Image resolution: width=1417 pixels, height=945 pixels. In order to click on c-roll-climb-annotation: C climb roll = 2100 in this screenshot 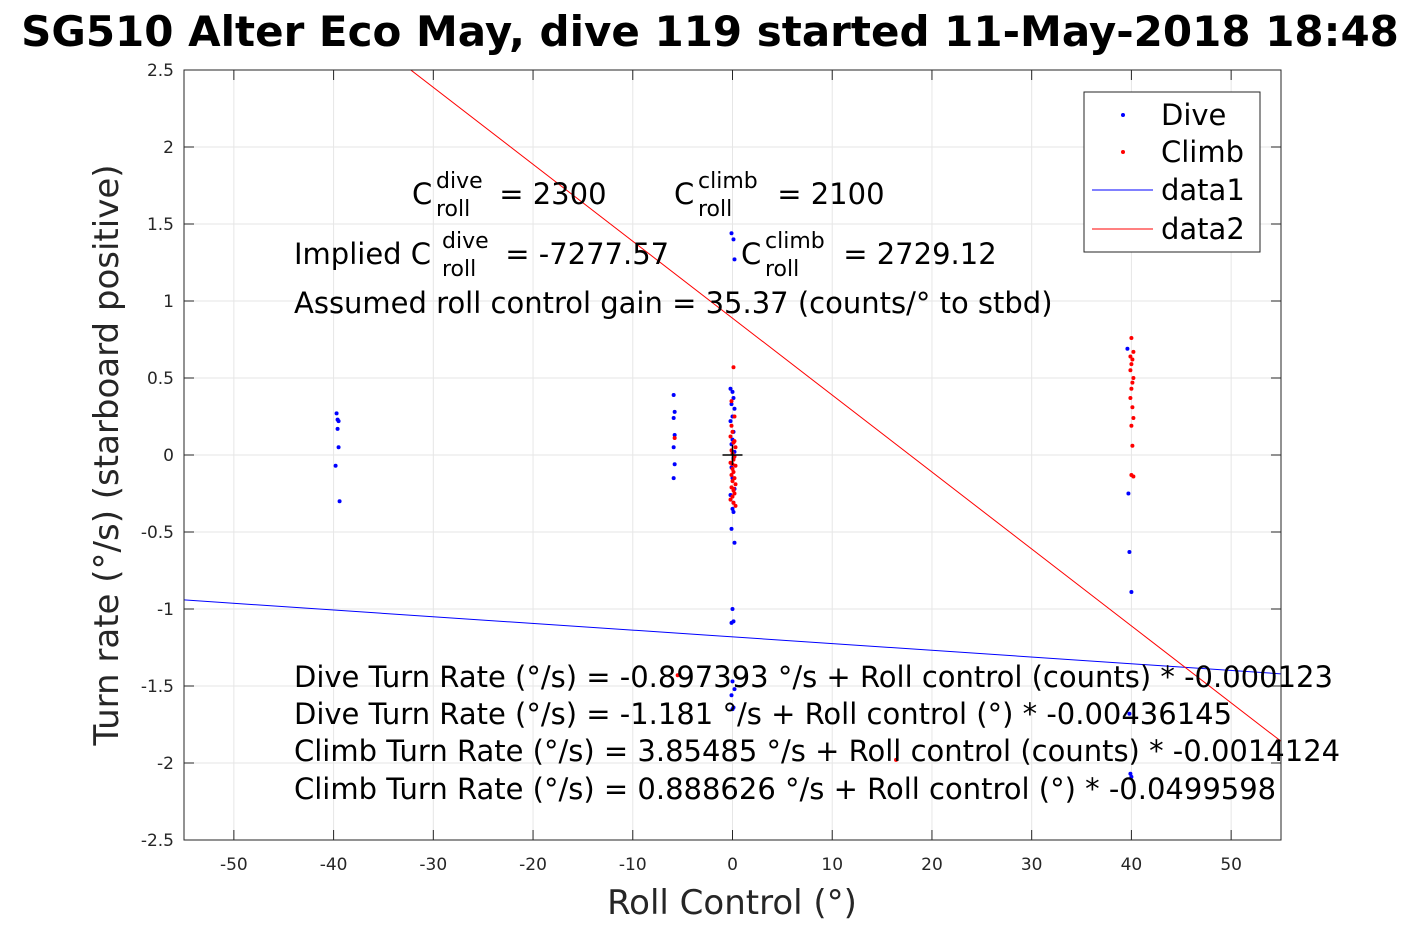, I will do `click(779, 195)`.